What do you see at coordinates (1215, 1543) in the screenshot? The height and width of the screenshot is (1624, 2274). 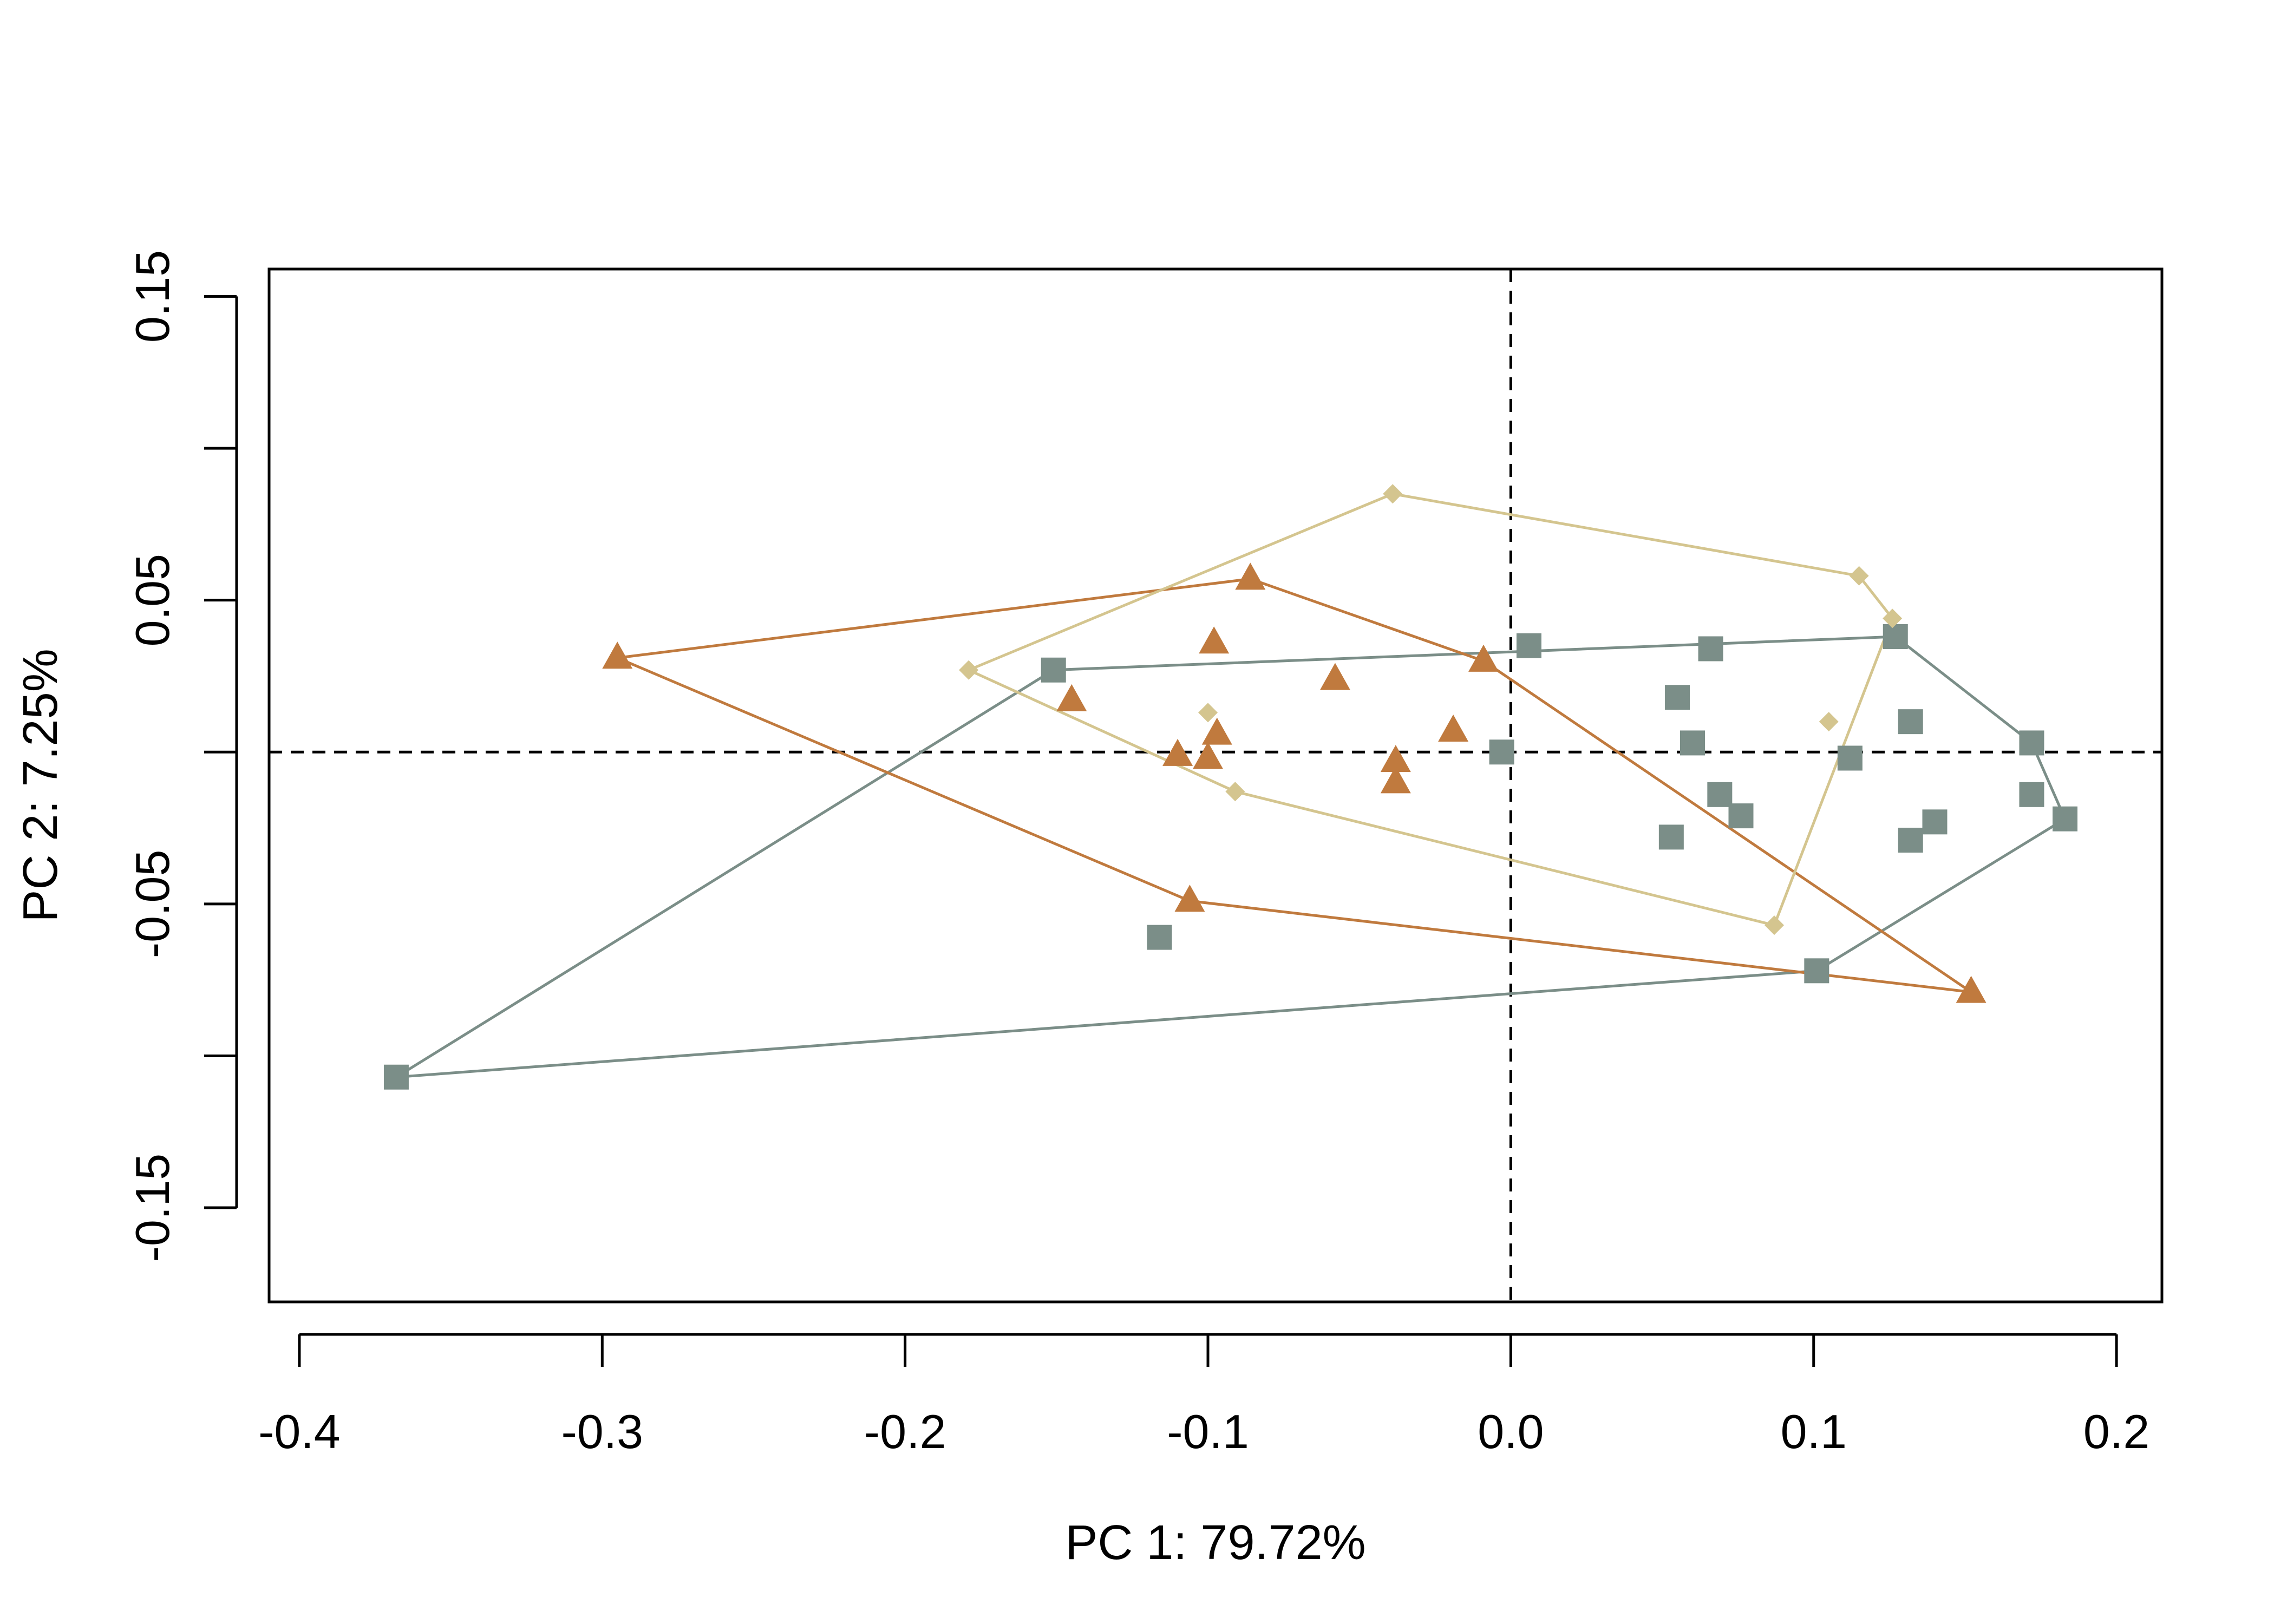 I see `x-axis-title: PC 1: 79.72%` at bounding box center [1215, 1543].